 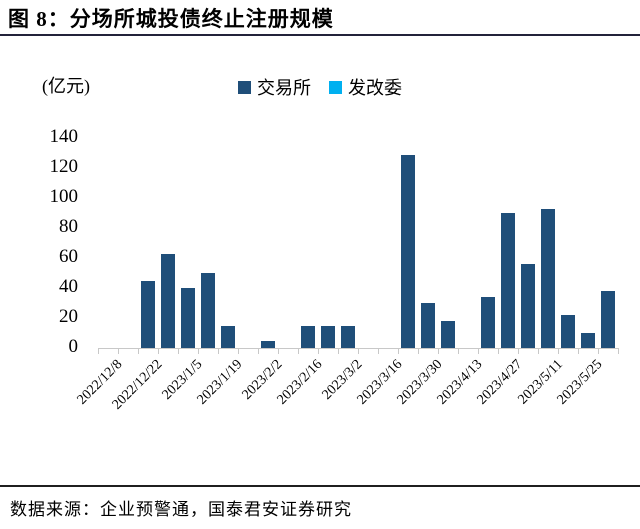 I want to click on source-note: 数据来源：企业预警通，国泰君安证券研究, so click(x=181, y=509).